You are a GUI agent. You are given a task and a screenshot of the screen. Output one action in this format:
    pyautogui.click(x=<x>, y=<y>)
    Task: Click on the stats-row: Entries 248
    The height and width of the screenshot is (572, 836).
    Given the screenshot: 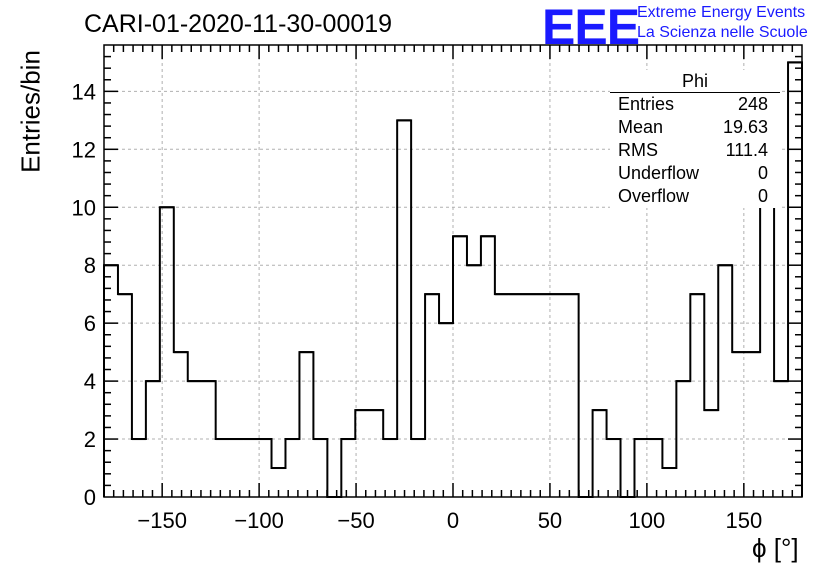 What is the action you would take?
    pyautogui.click(x=695, y=104)
    